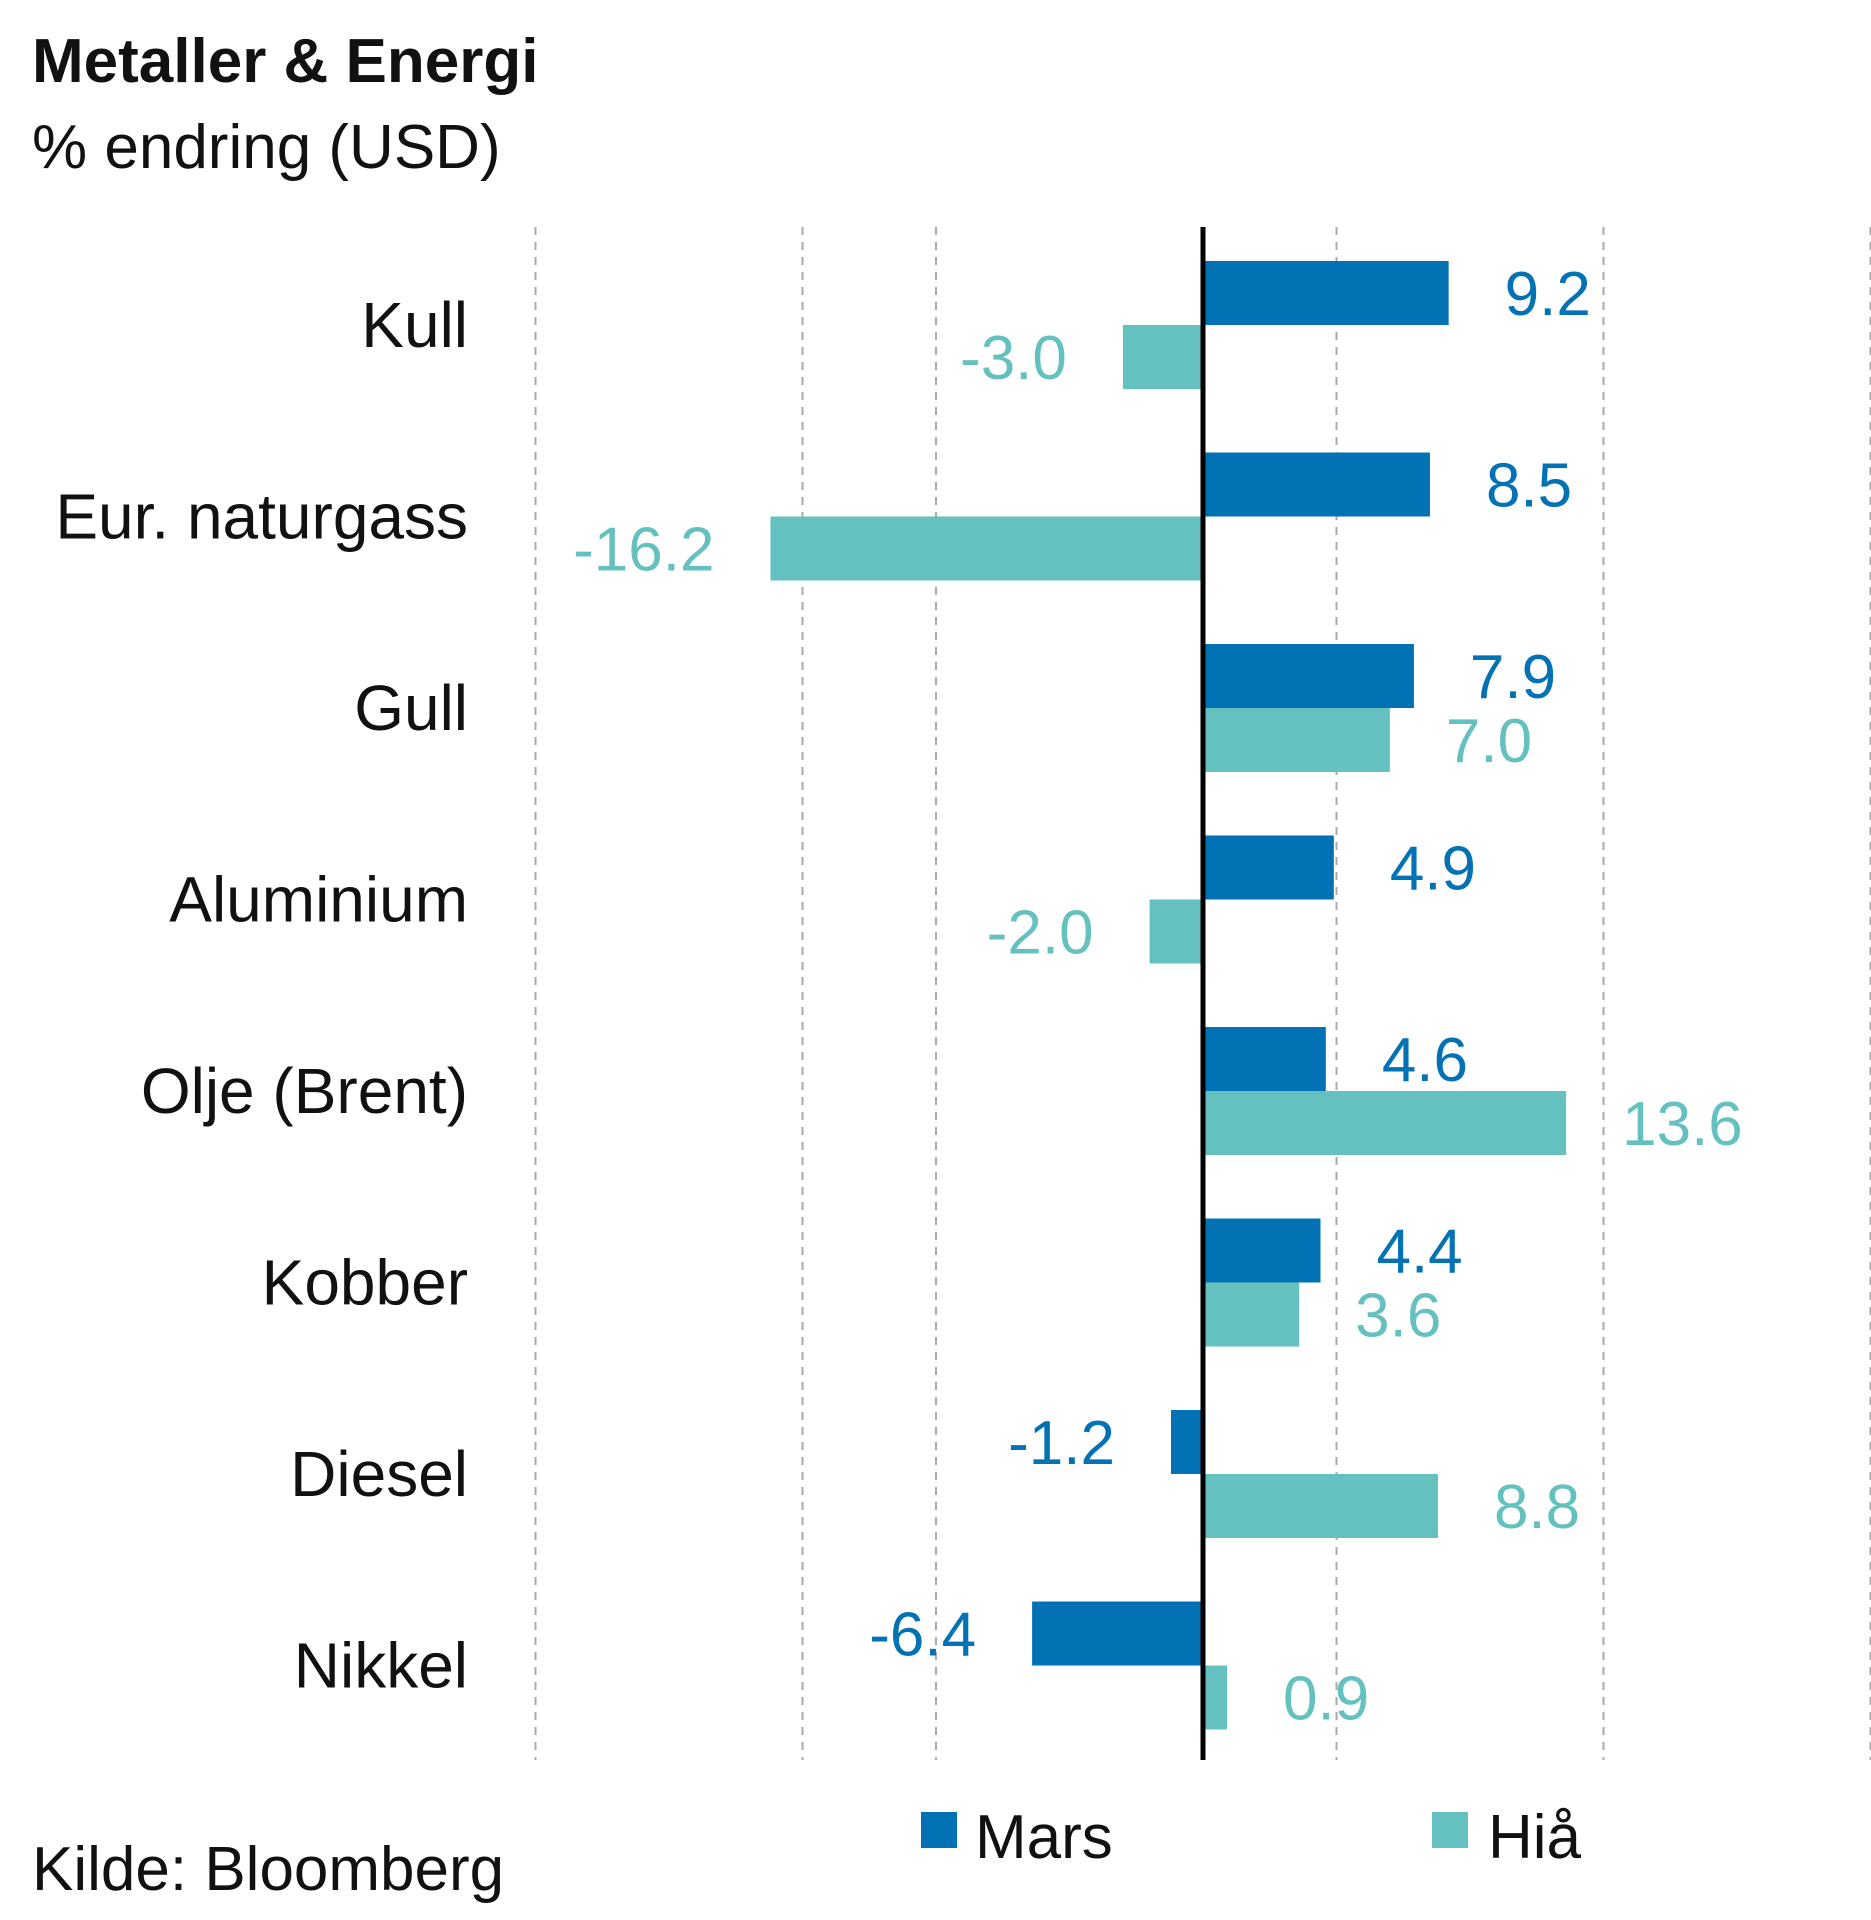 The width and height of the screenshot is (1871, 1920). Describe the element at coordinates (318, 900) in the screenshot. I see `category-label: Aluminium` at that location.